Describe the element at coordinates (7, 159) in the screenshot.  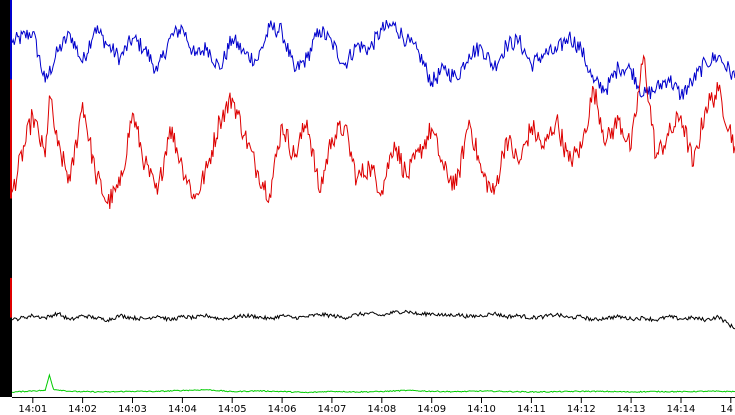
I see `y-tick-label: 10827` at that location.